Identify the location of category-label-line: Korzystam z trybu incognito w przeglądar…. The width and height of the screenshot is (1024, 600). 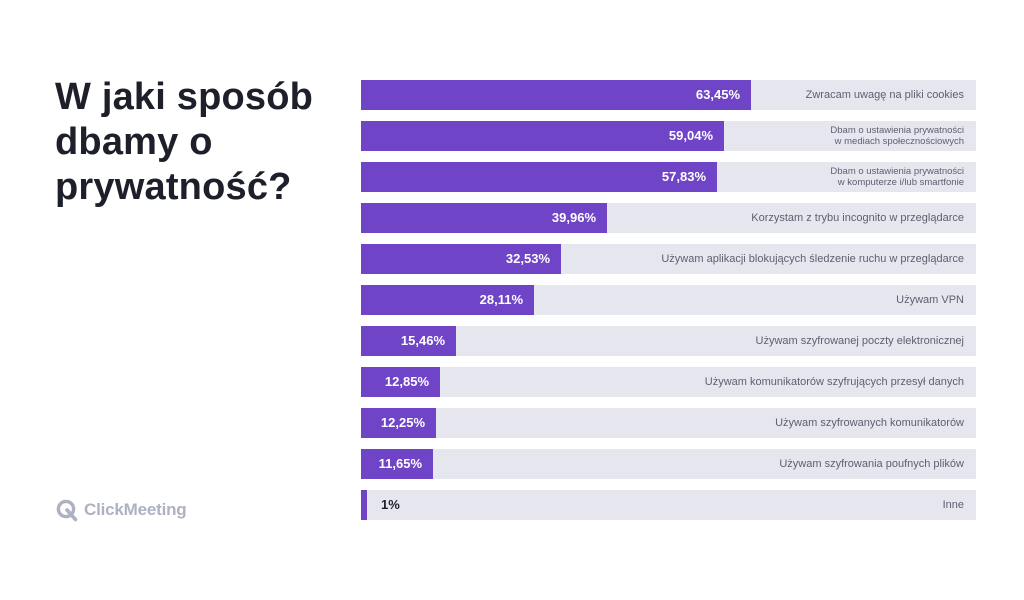
(857, 218).